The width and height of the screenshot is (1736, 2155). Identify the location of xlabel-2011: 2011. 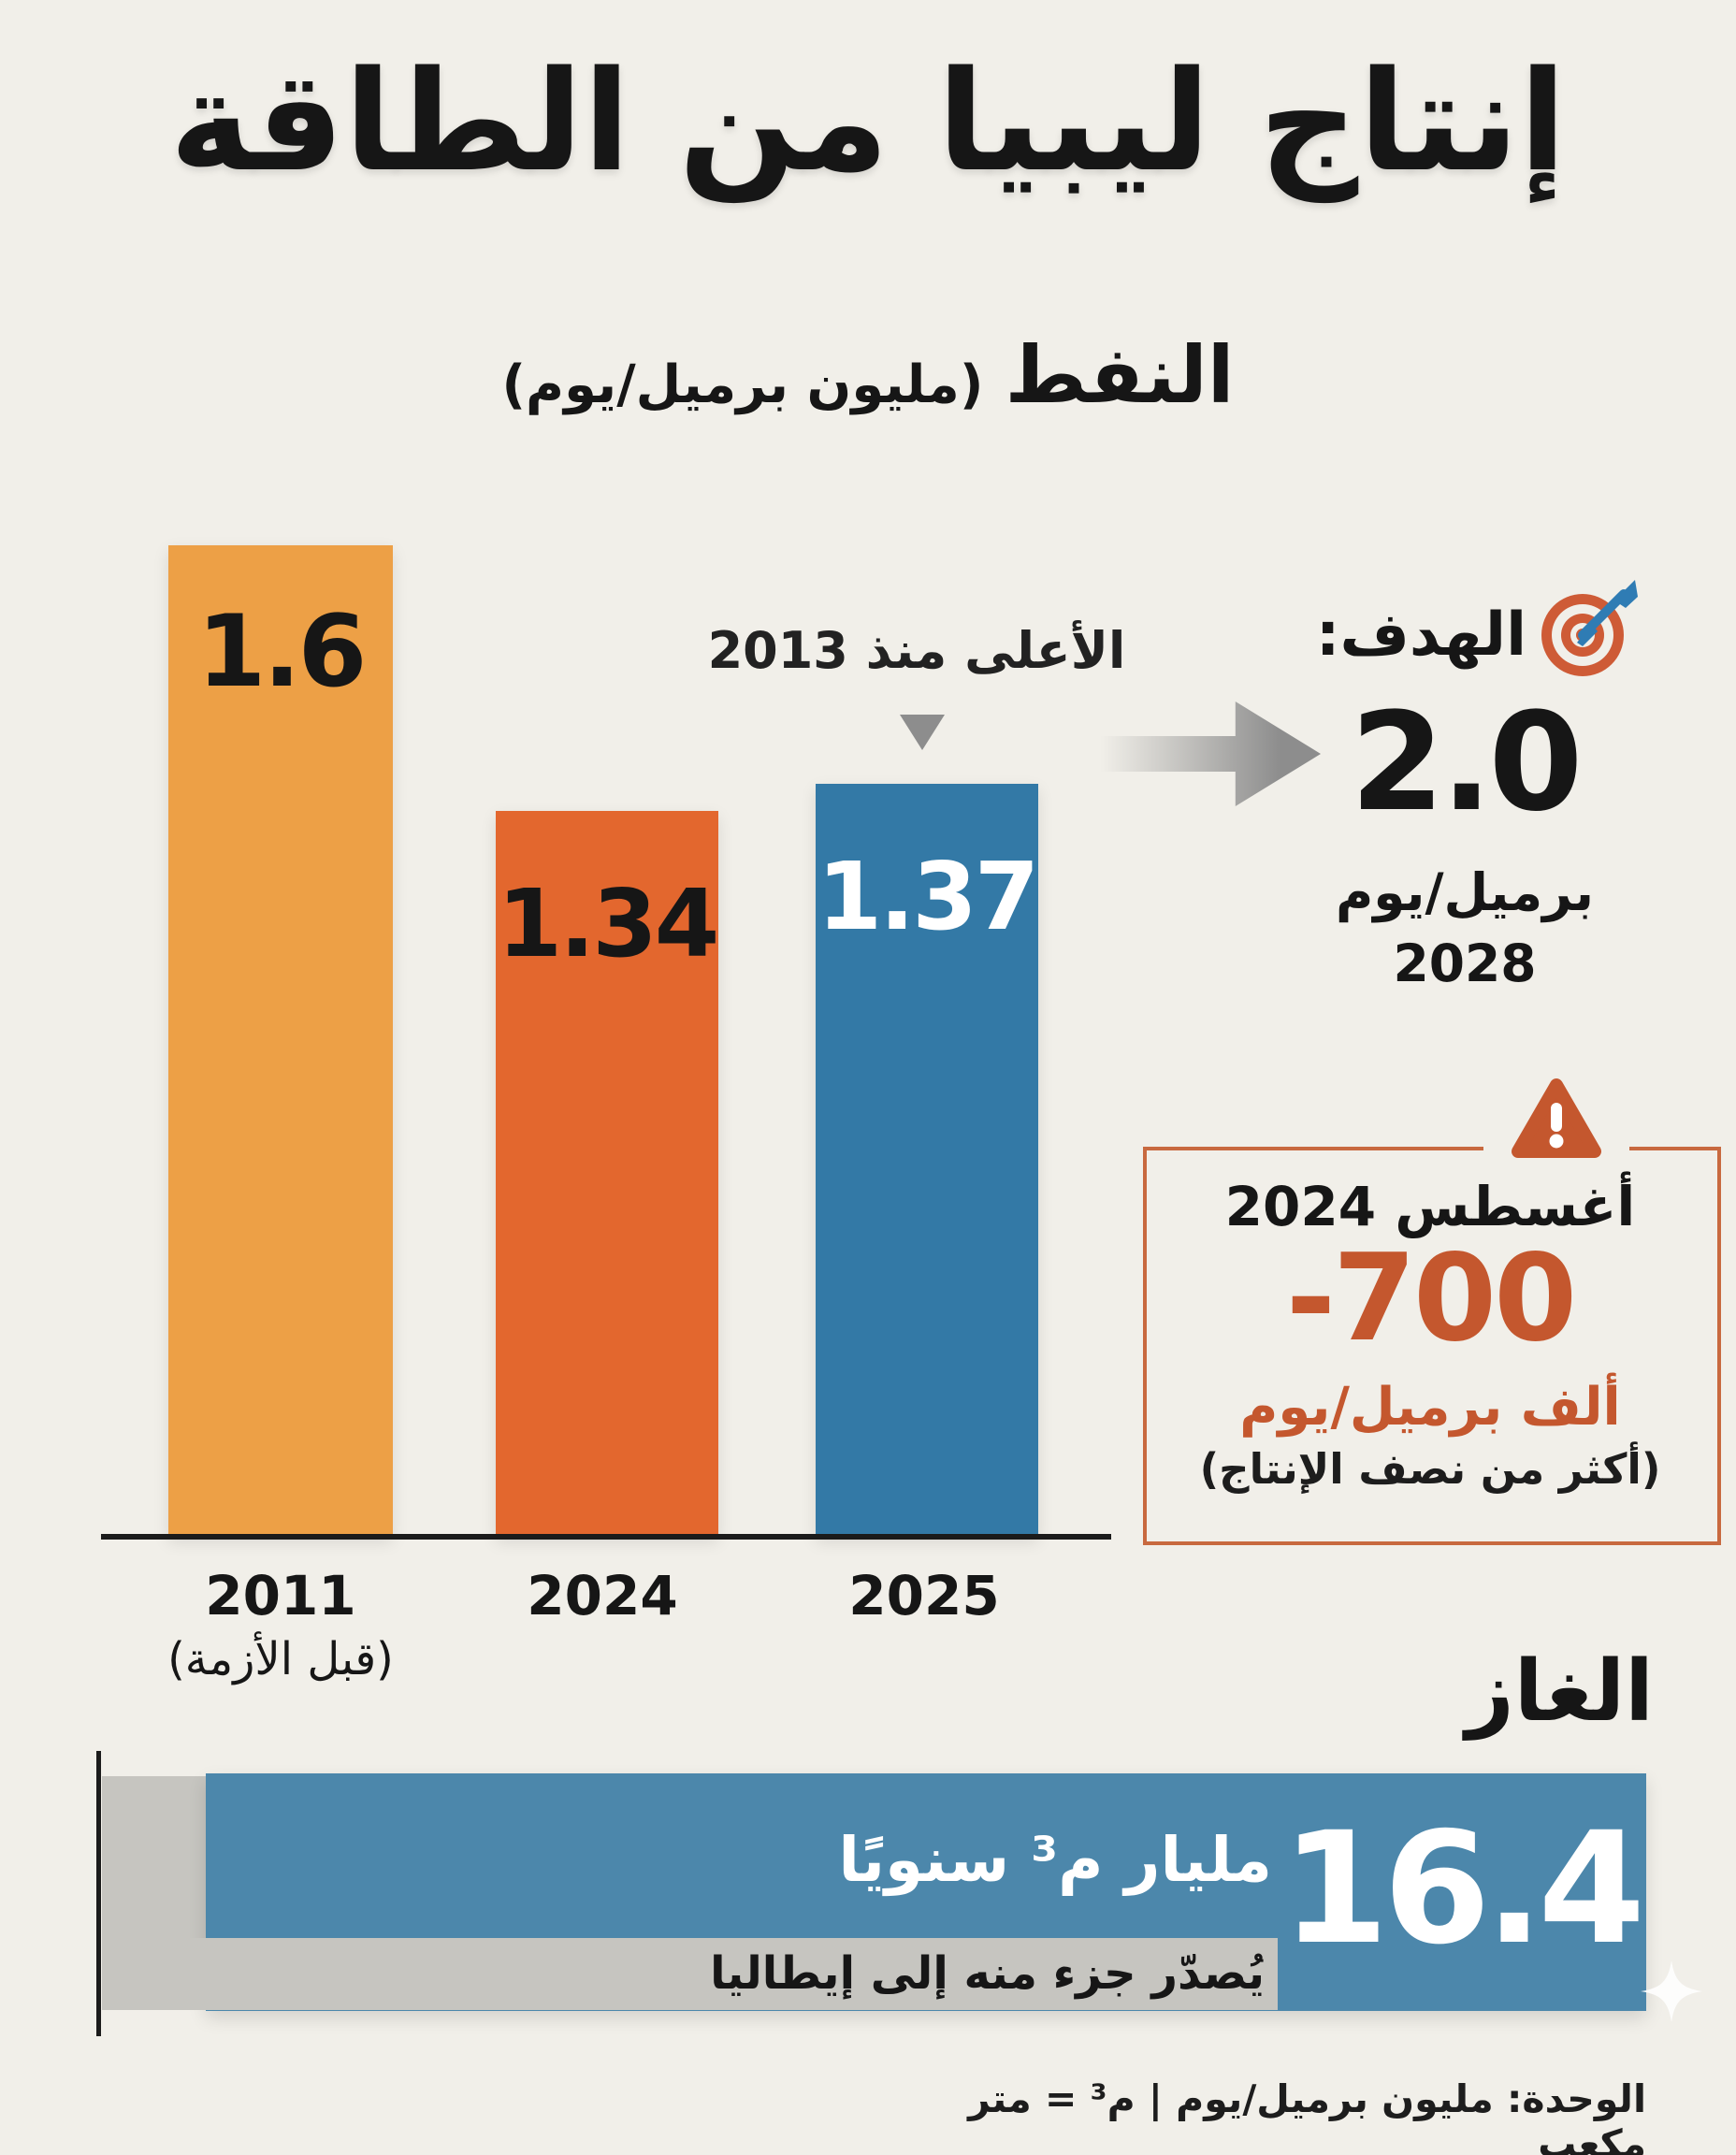
(280, 1596).